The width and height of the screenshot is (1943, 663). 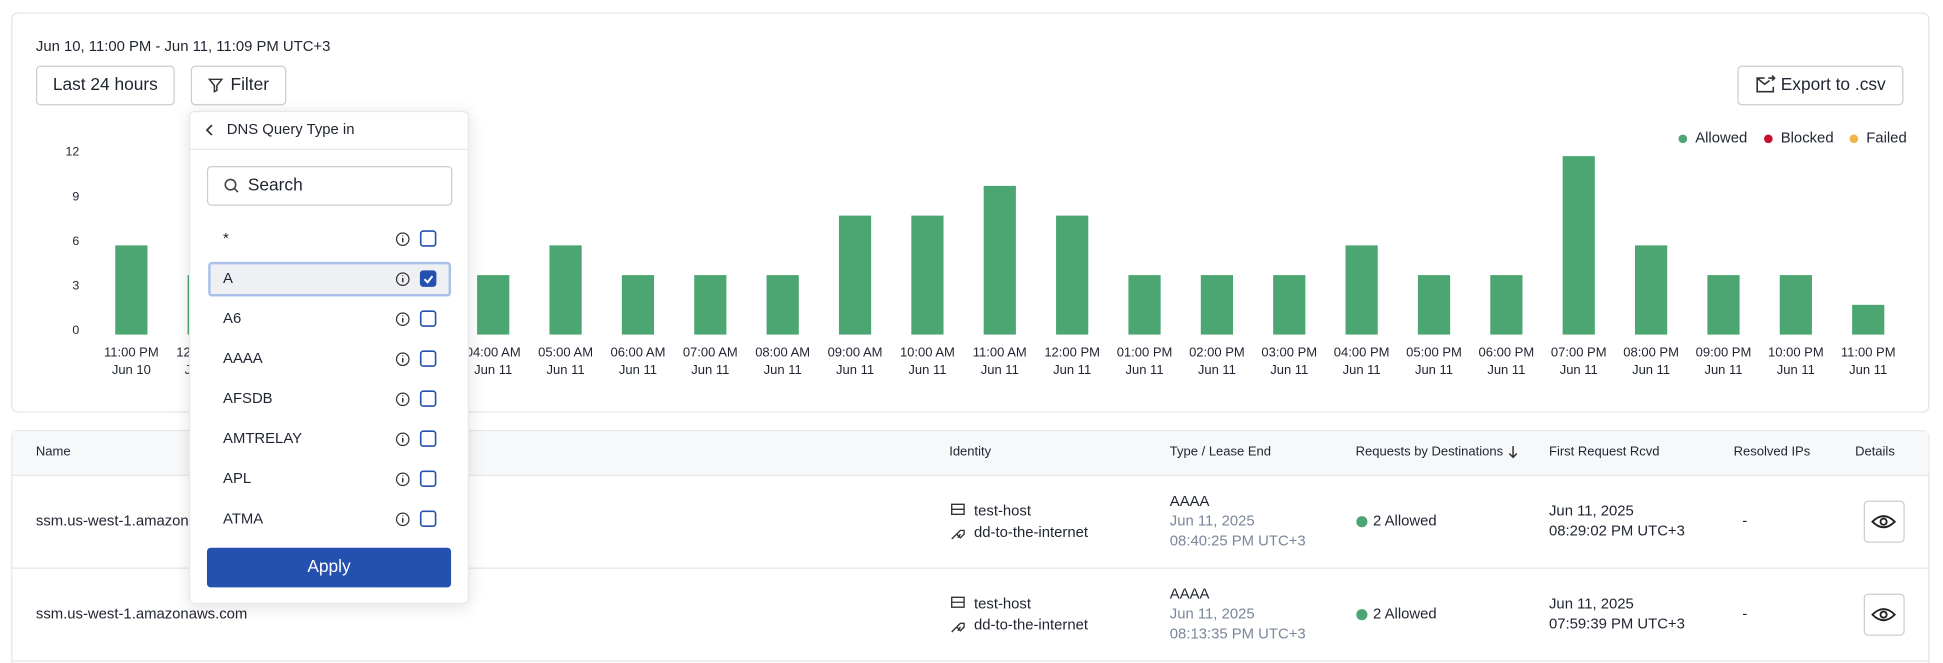 I want to click on x-tick-label: 08:00 AM, so click(x=782, y=352).